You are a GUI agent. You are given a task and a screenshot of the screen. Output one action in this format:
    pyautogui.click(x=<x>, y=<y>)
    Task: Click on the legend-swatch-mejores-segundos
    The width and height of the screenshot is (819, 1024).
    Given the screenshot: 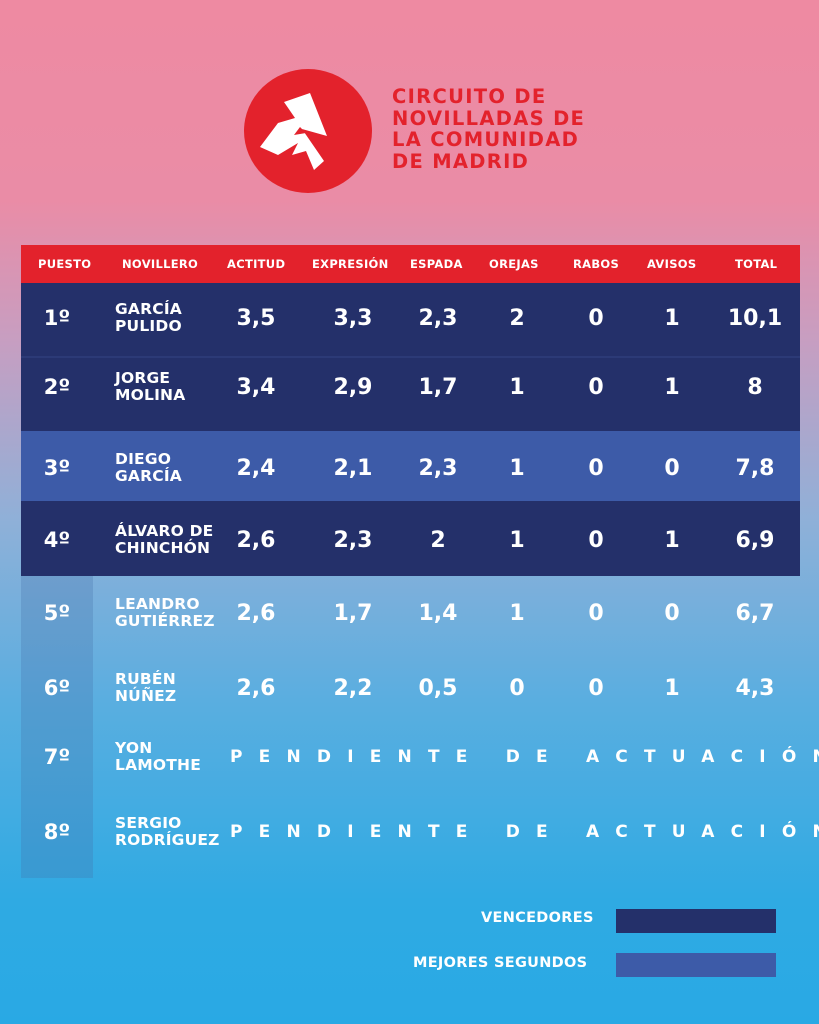 What is the action you would take?
    pyautogui.click(x=696, y=965)
    